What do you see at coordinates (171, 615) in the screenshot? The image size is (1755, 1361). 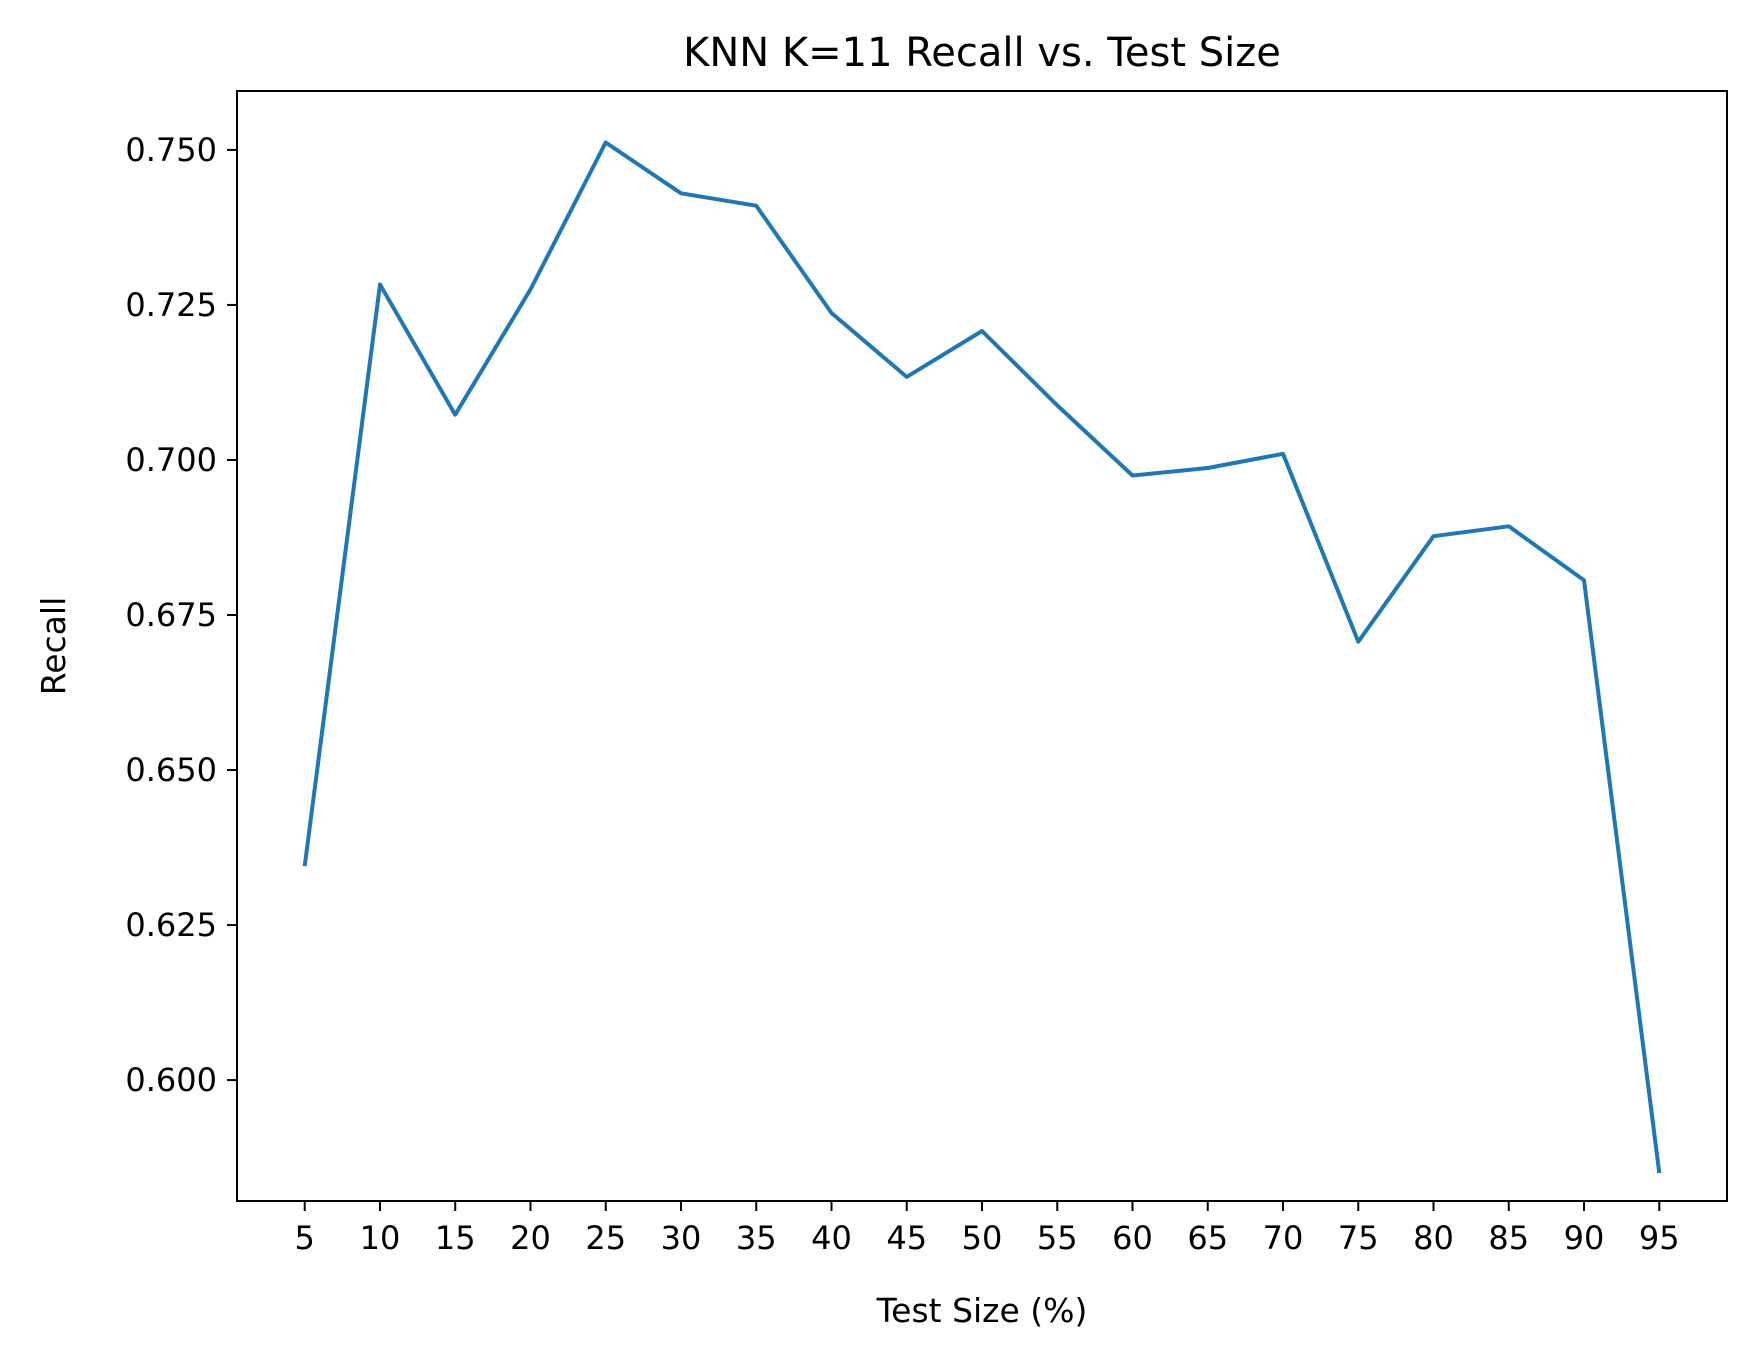 I see `y-tick-label: 0.675` at bounding box center [171, 615].